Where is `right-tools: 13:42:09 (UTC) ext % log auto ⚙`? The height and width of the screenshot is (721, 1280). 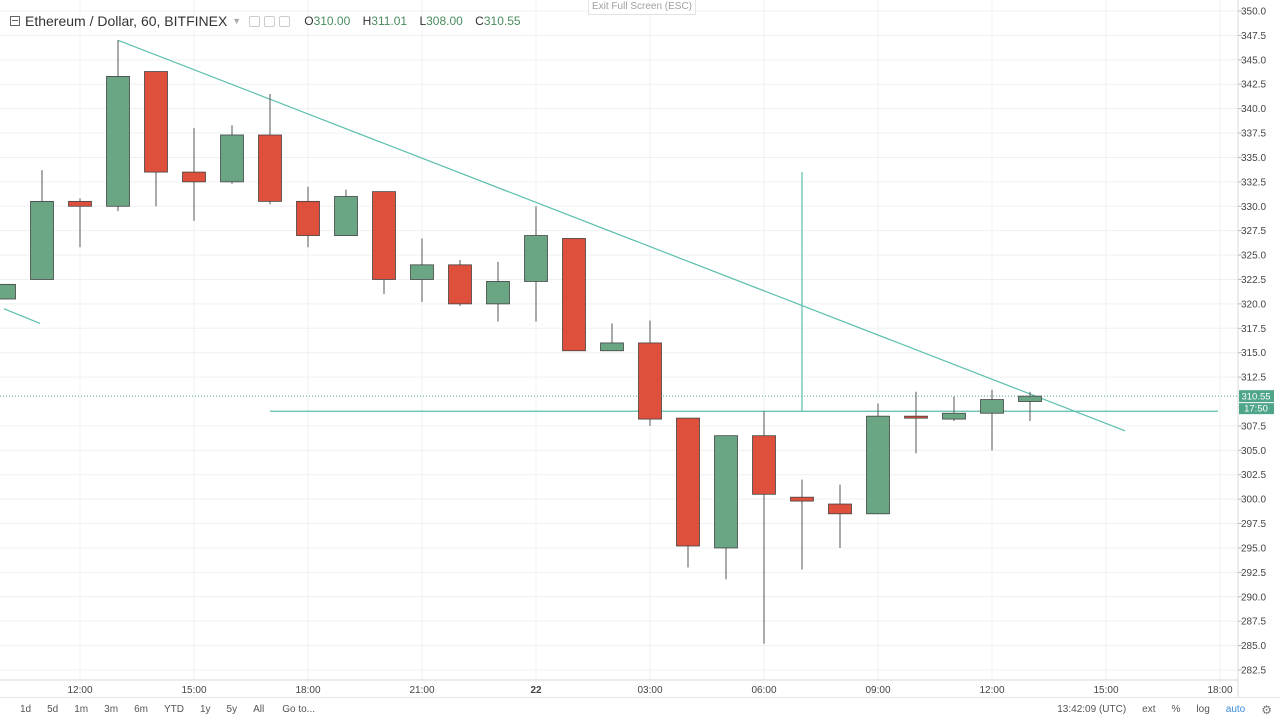
right-tools: 13:42:09 (UTC) ext % log auto ⚙ is located at coordinates (1164, 709).